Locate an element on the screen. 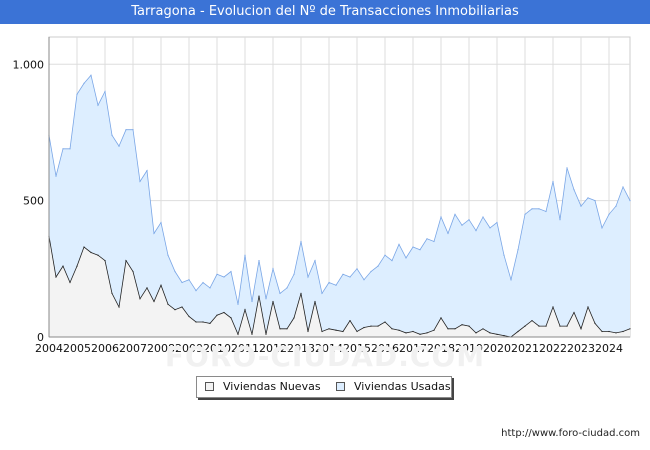 The height and width of the screenshot is (450, 650). x-tick-label: 2005 is located at coordinates (77, 348).